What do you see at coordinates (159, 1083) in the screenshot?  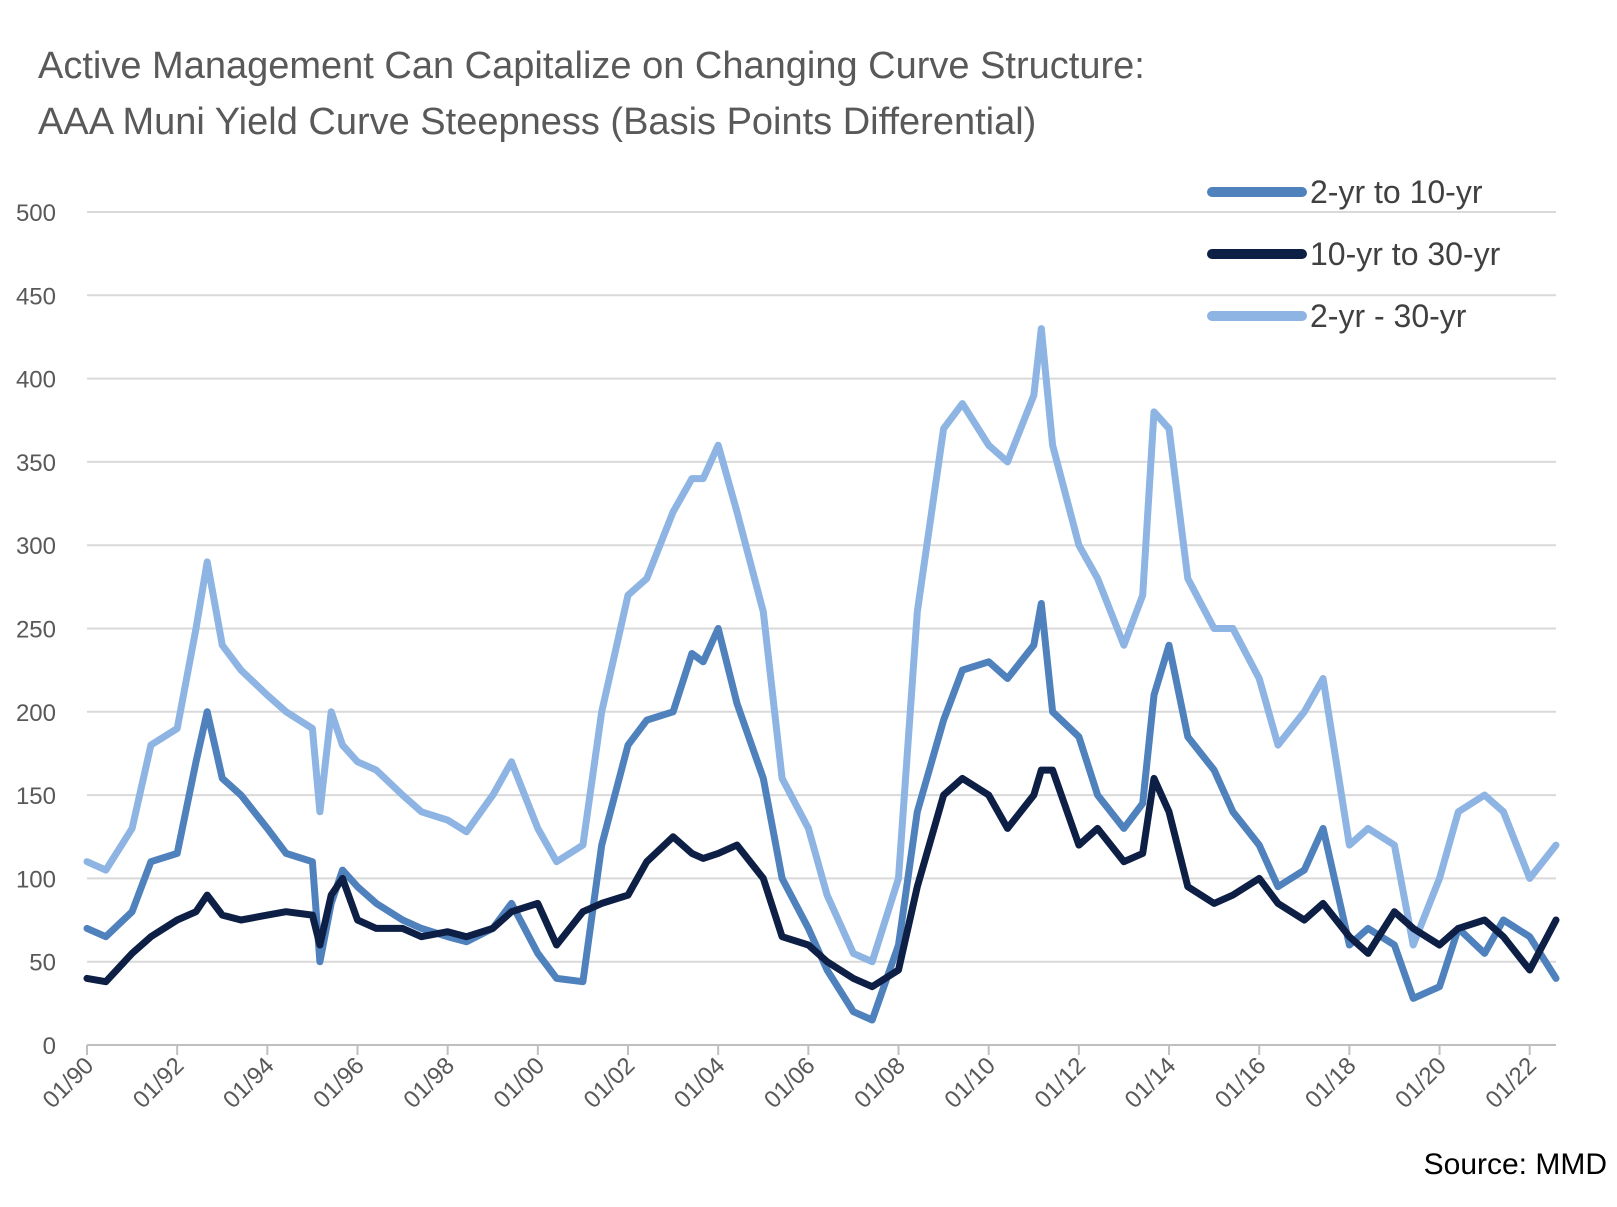 I see `x-tick-label: 01/92` at bounding box center [159, 1083].